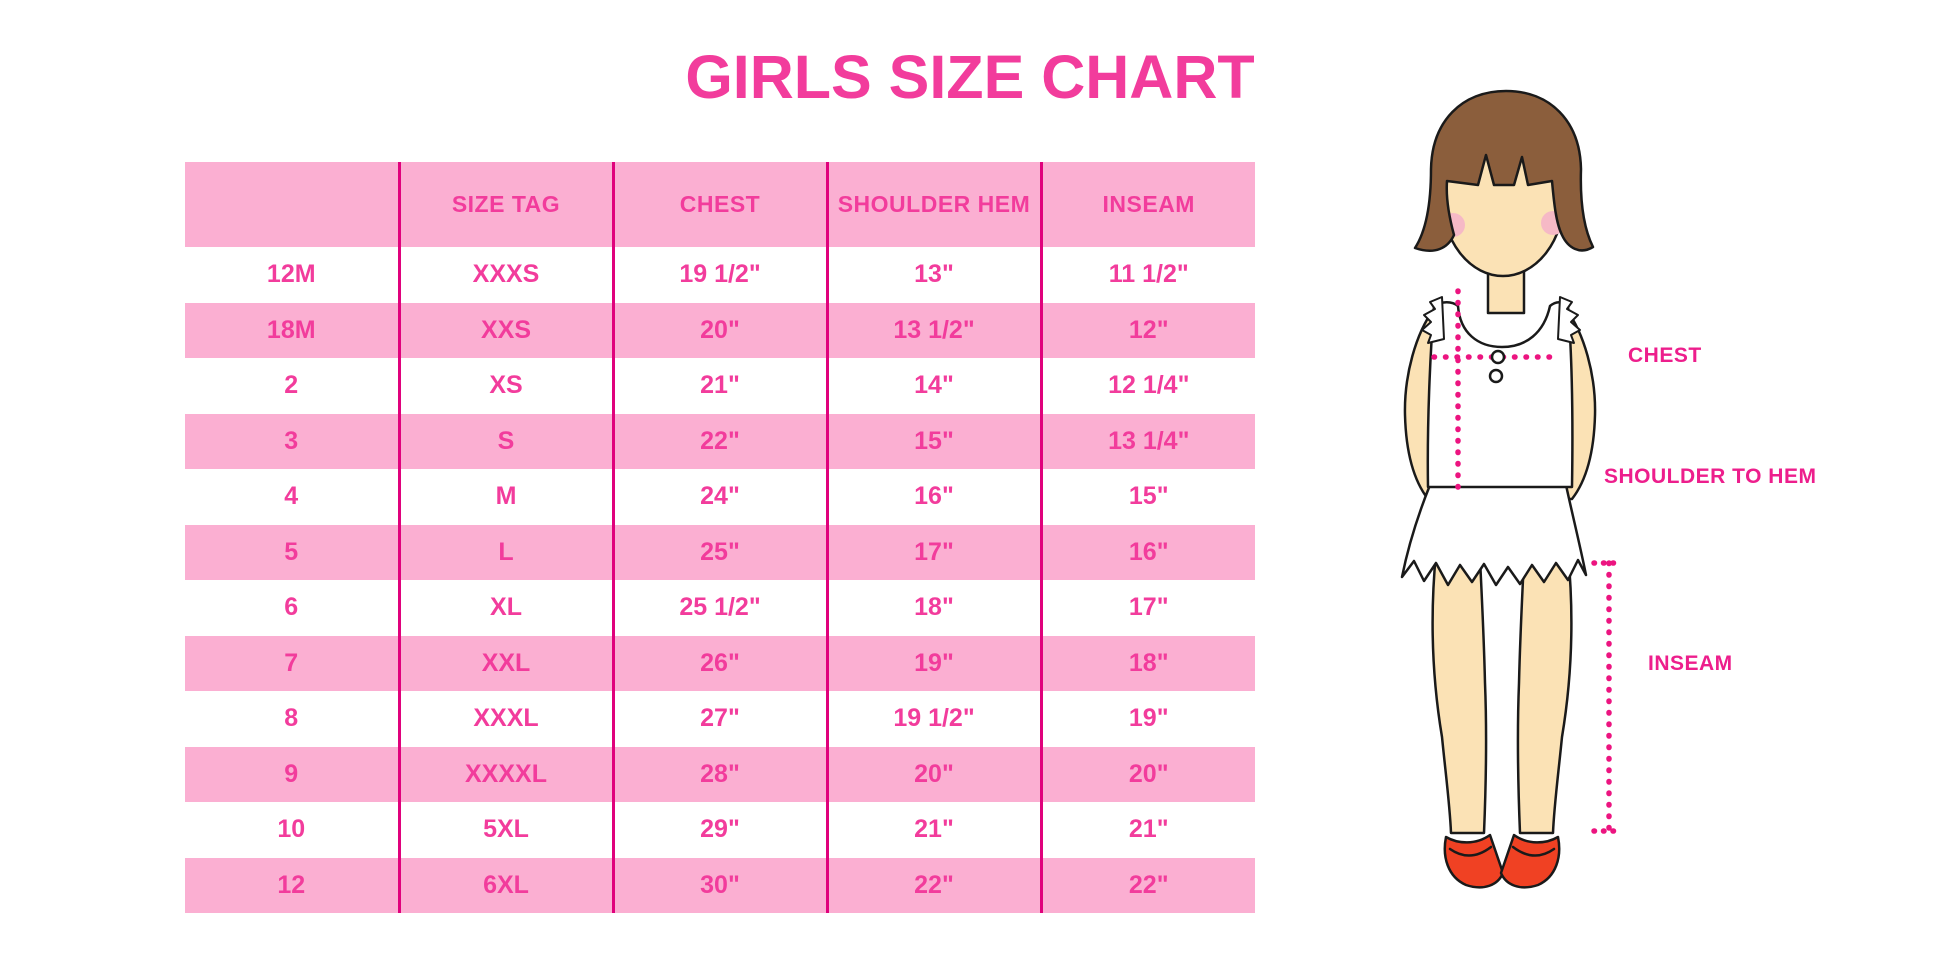 This screenshot has height=973, width=1946. Describe the element at coordinates (505, 719) in the screenshot. I see `cell-size-tag: XXXL` at that location.